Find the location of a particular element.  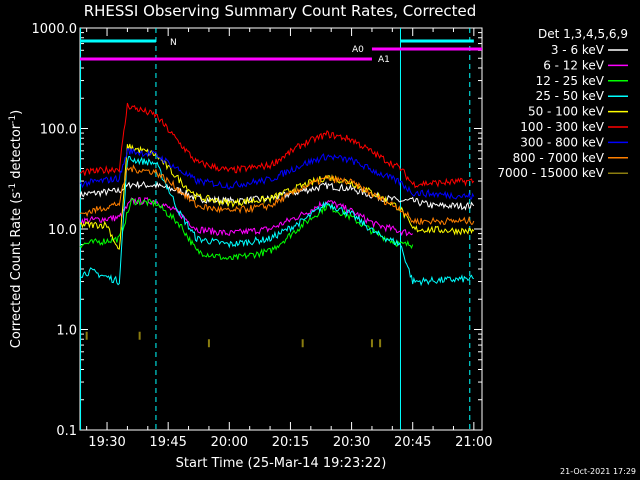

legend-25-50-kev-label: 25 - 50 keV is located at coordinates (570, 96).